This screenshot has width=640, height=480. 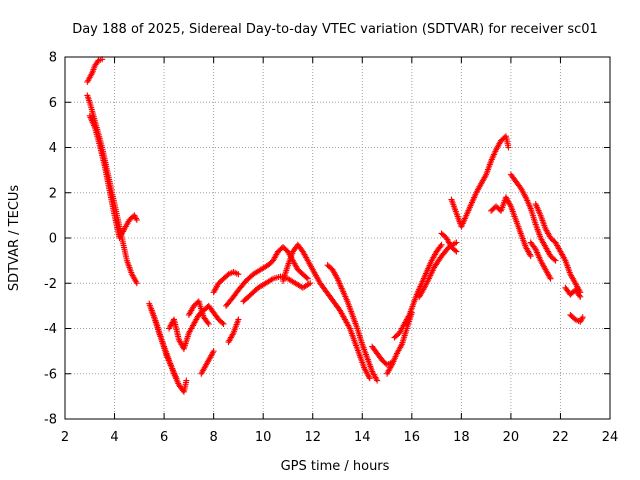 I want to click on y-tick-label: -8, so click(x=50, y=420).